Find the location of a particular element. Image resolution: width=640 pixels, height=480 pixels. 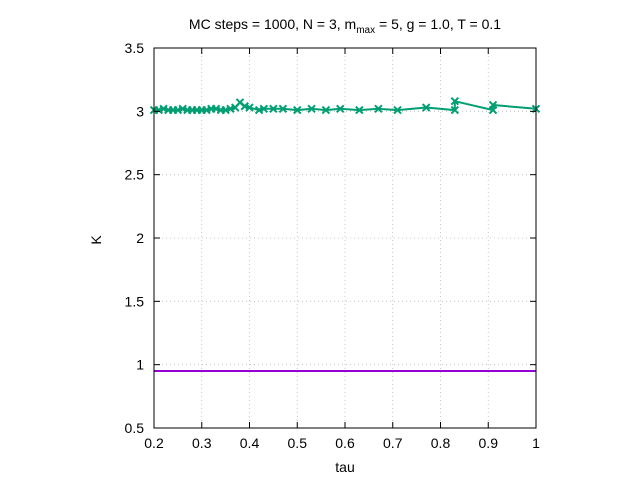

y-tick-label: 3 is located at coordinates (140, 111).